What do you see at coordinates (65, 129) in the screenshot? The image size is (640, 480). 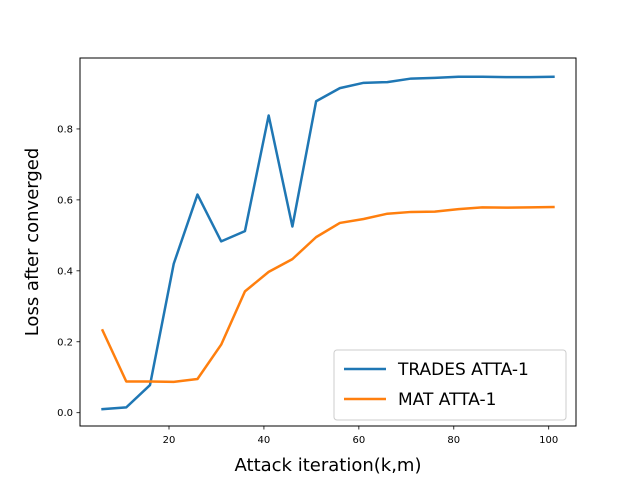 I see `y-tick-label: 0.8` at bounding box center [65, 129].